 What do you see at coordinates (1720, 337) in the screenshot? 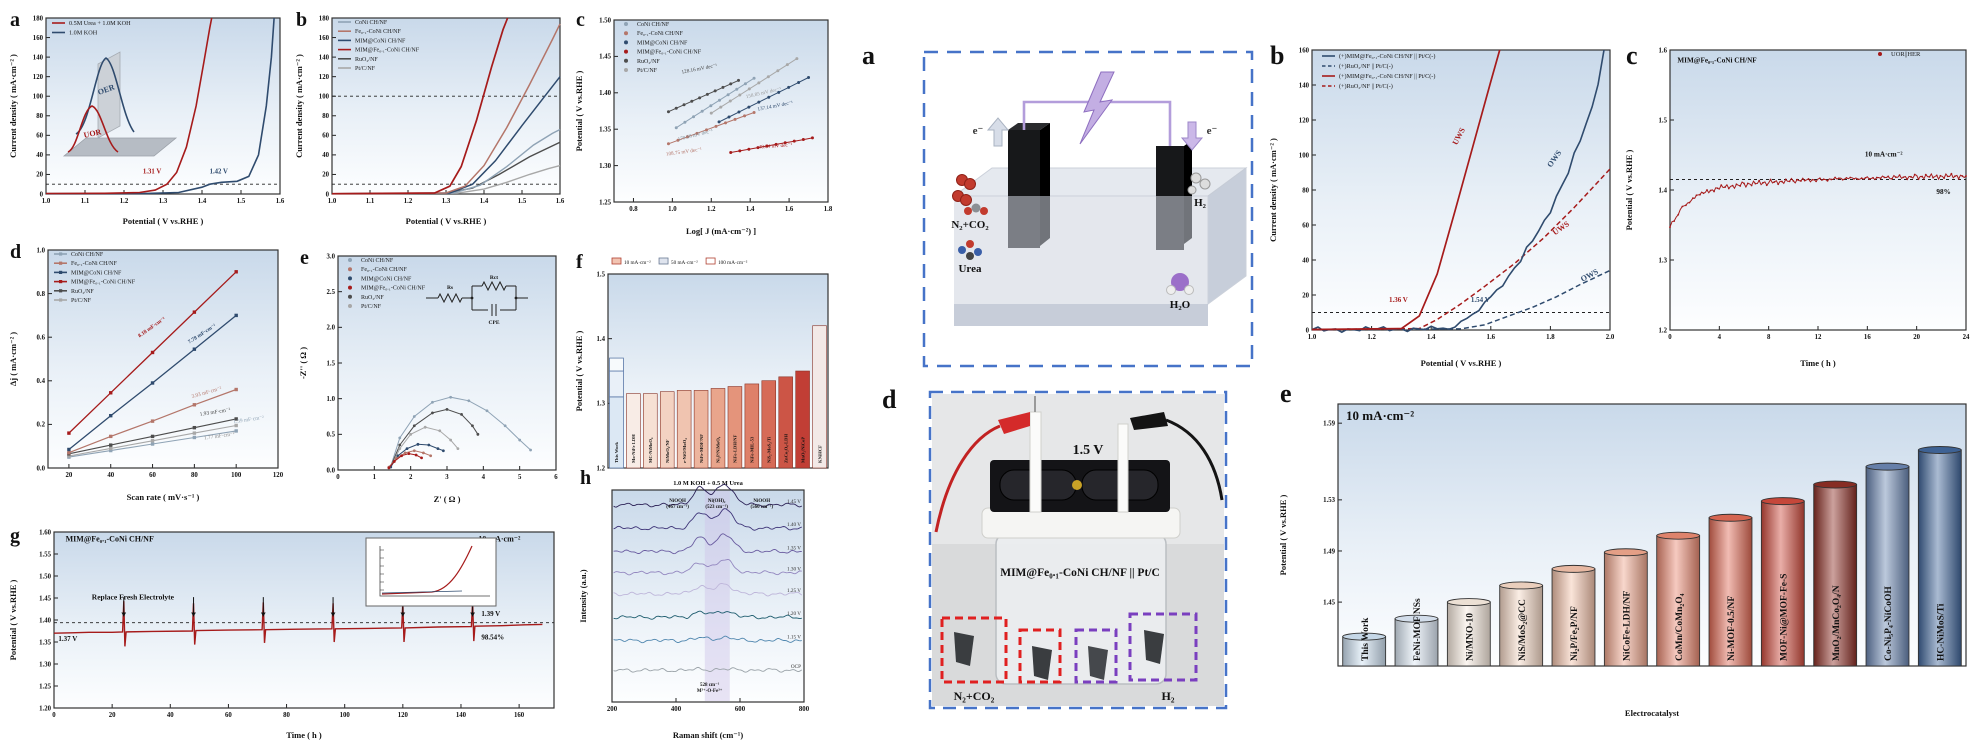
I see `svg-text: 4` at bounding box center [1720, 337].